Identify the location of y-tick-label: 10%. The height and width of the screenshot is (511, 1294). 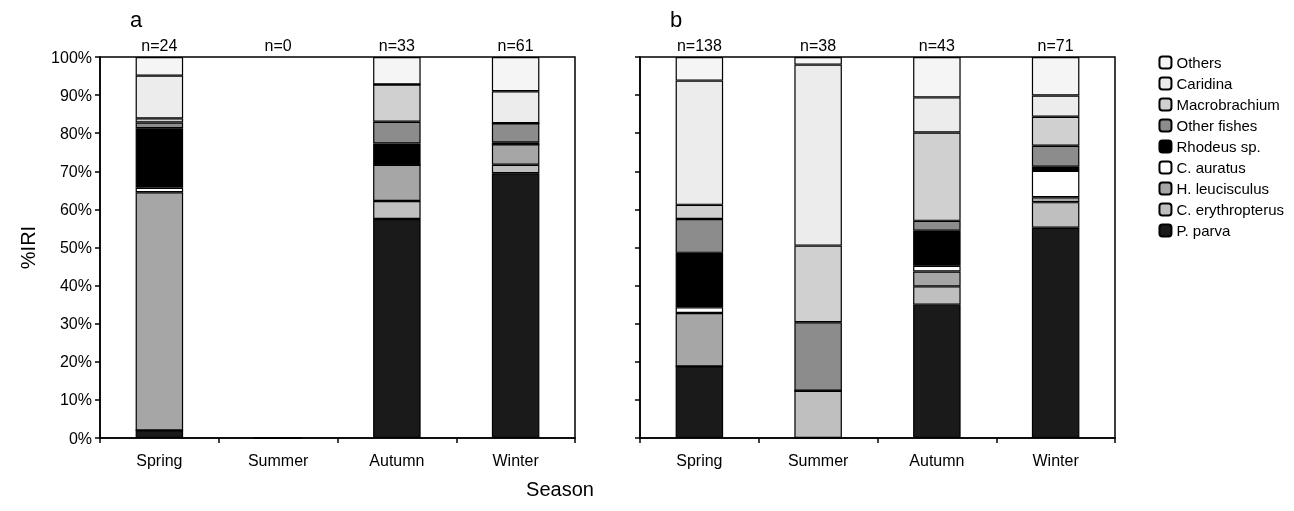
(75, 400).